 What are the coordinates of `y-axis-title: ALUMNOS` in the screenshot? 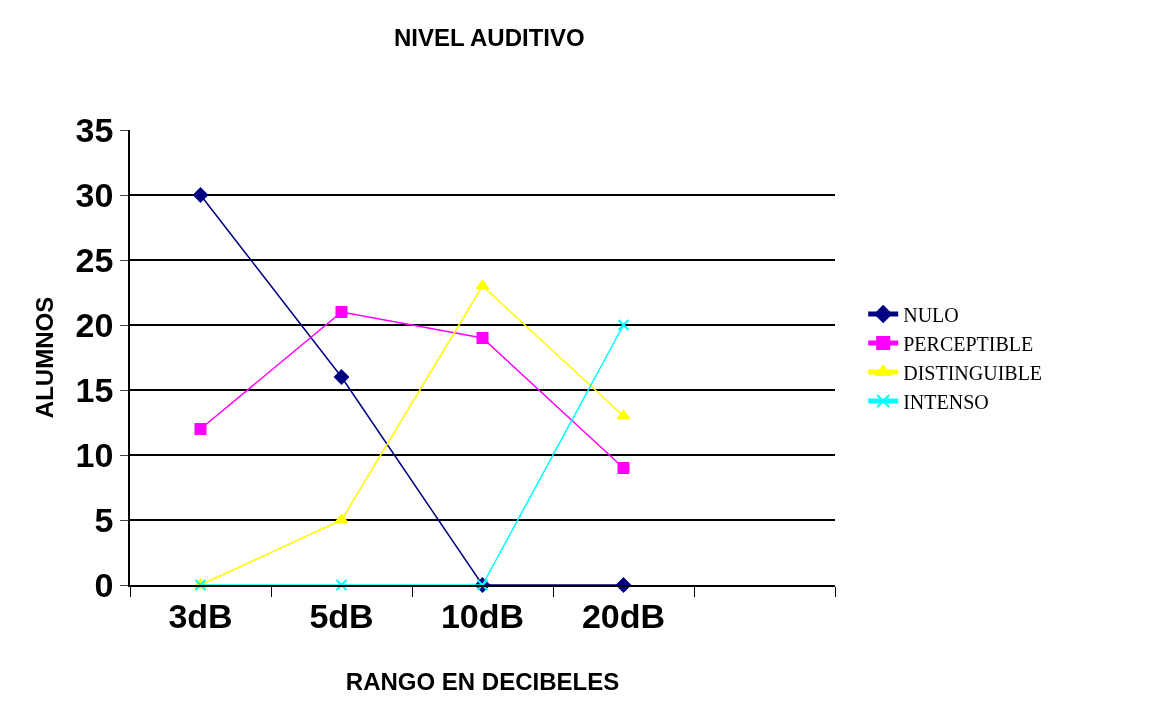 It's located at (45, 357).